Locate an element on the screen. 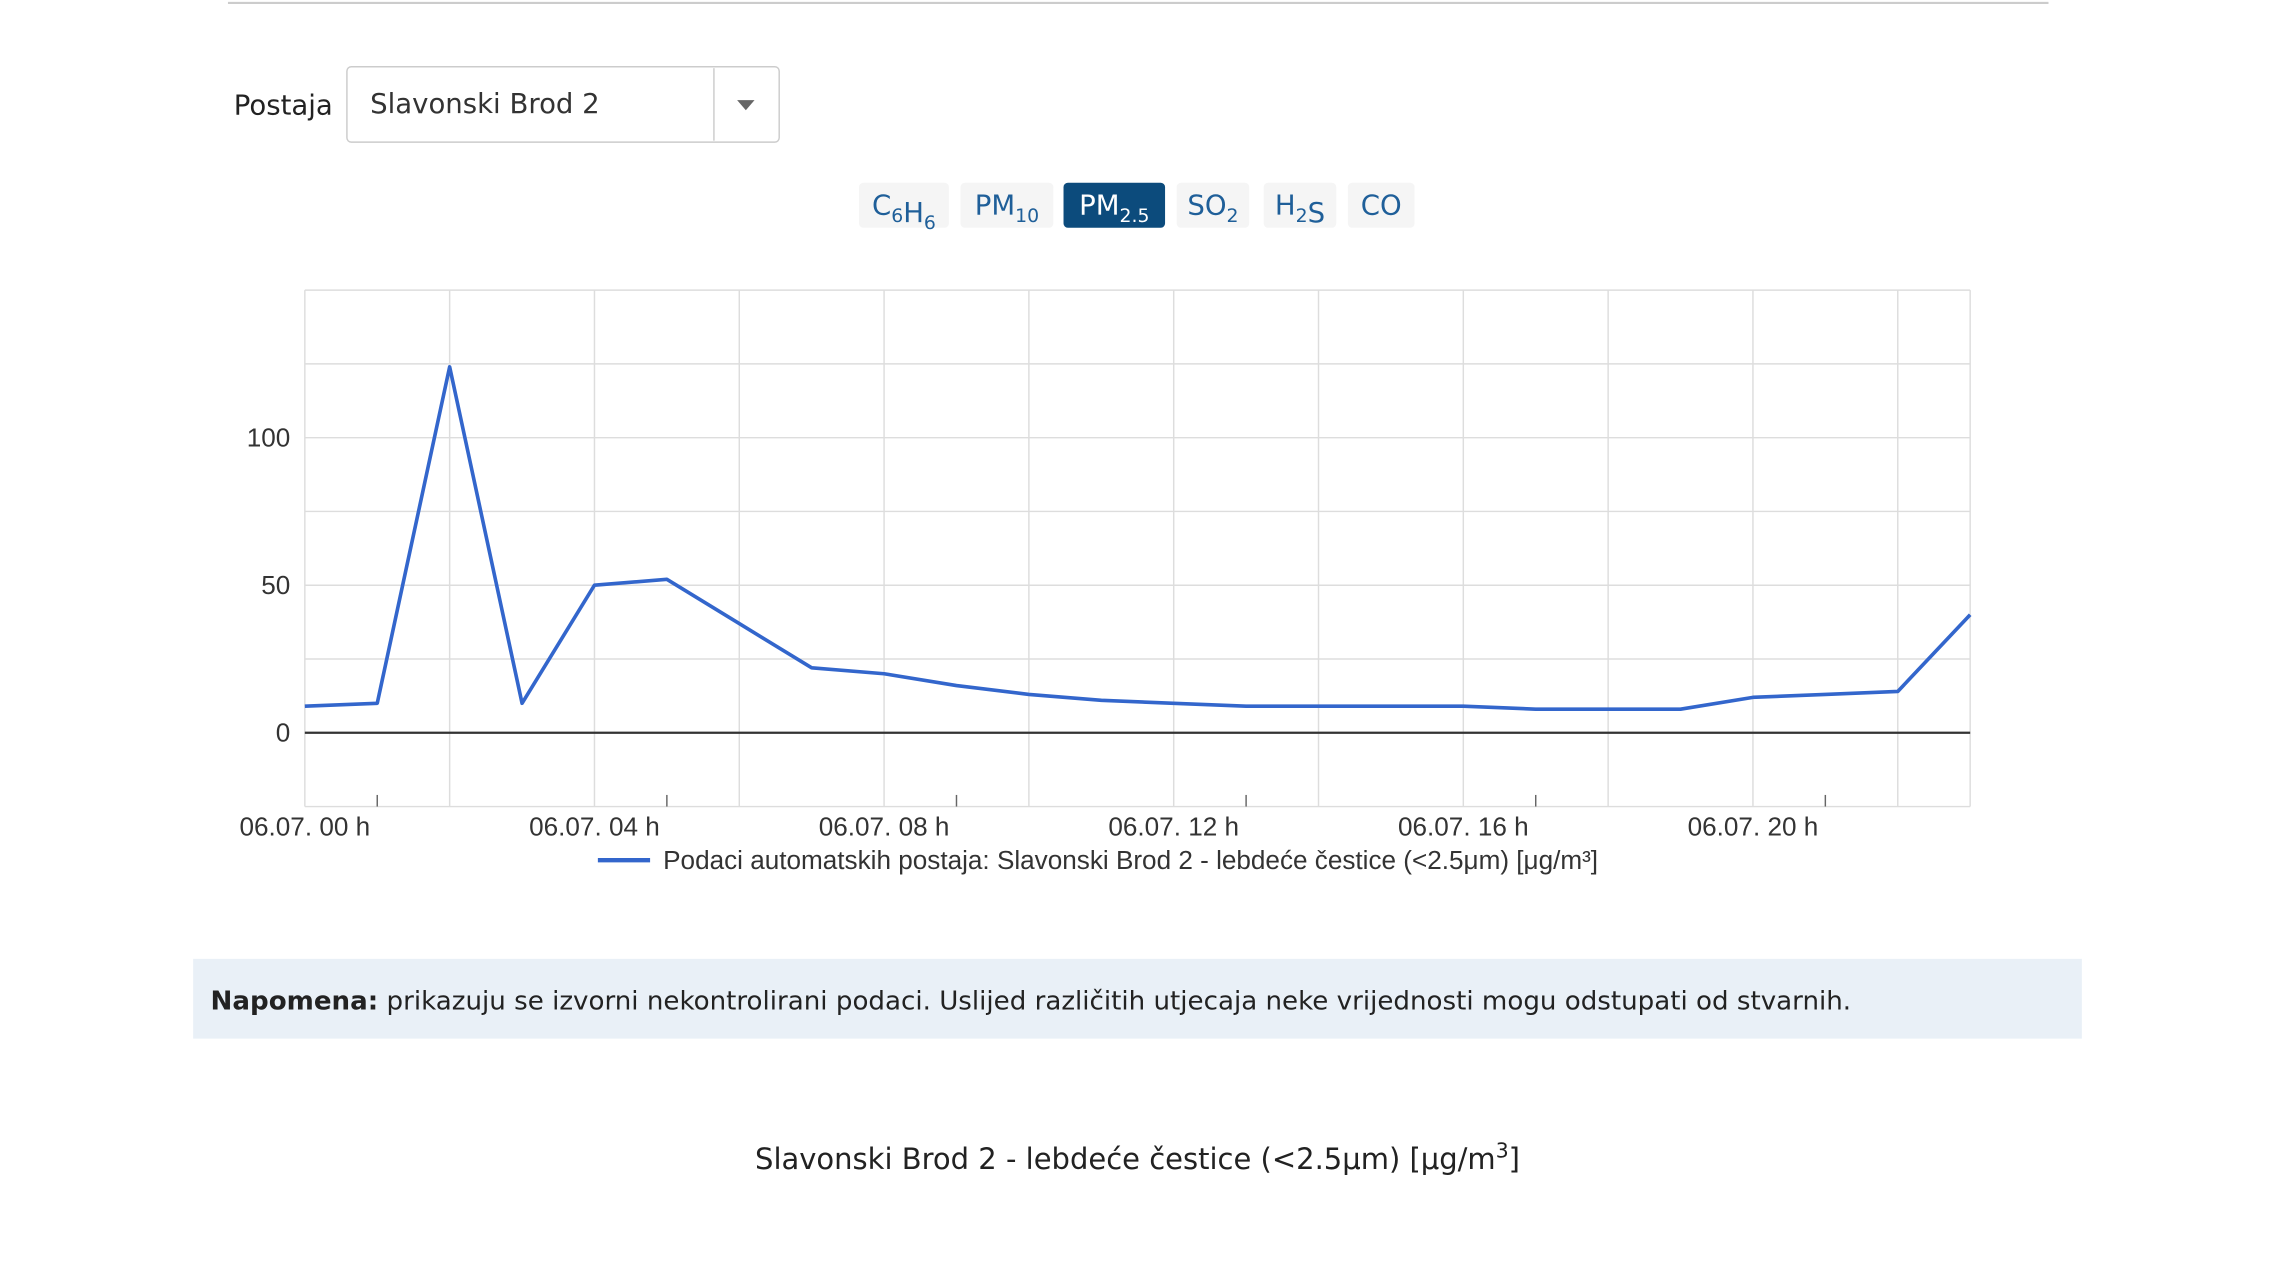  dropdown-arrow is located at coordinates (746, 105).